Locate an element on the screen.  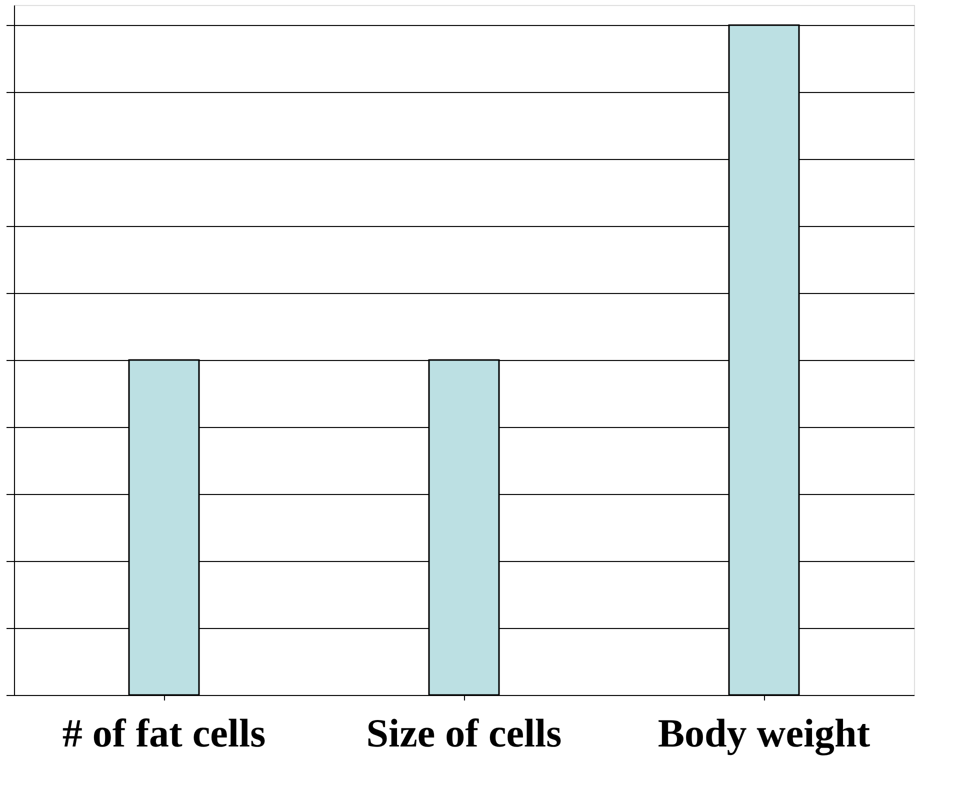
x-tick-label: # of fat cells is located at coordinates (164, 733).